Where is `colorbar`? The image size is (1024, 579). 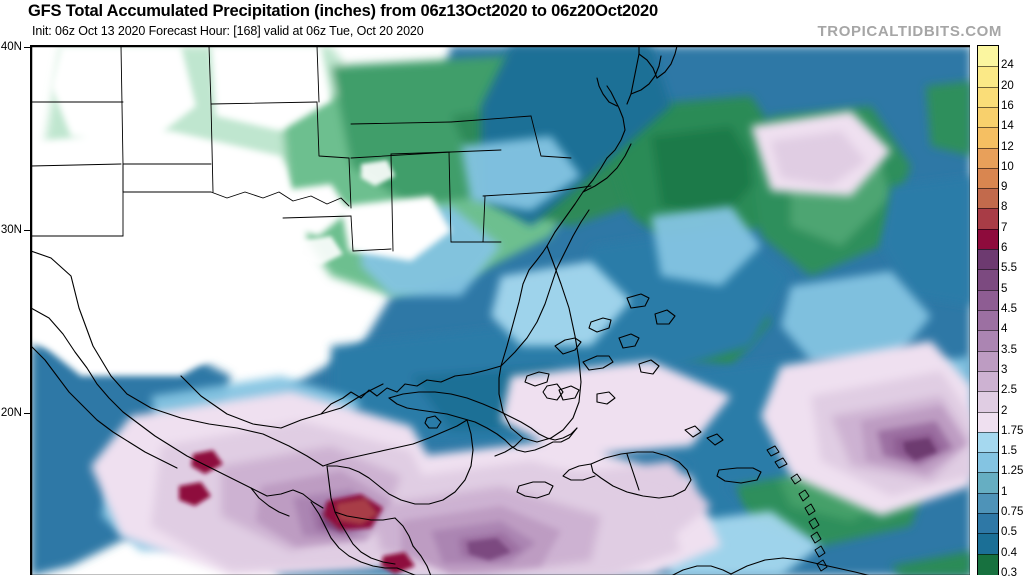
colorbar is located at coordinates (988, 310).